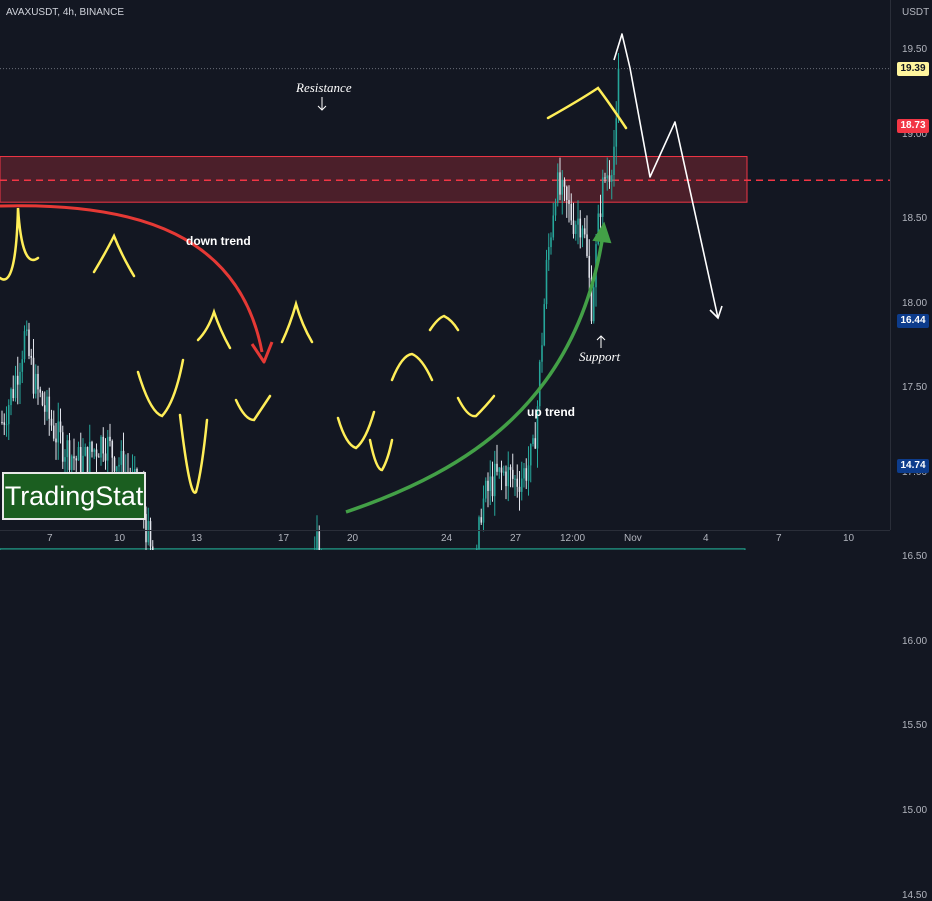 Image resolution: width=932 pixels, height=901 pixels. I want to click on support-price-tag: 16.44, so click(913, 321).